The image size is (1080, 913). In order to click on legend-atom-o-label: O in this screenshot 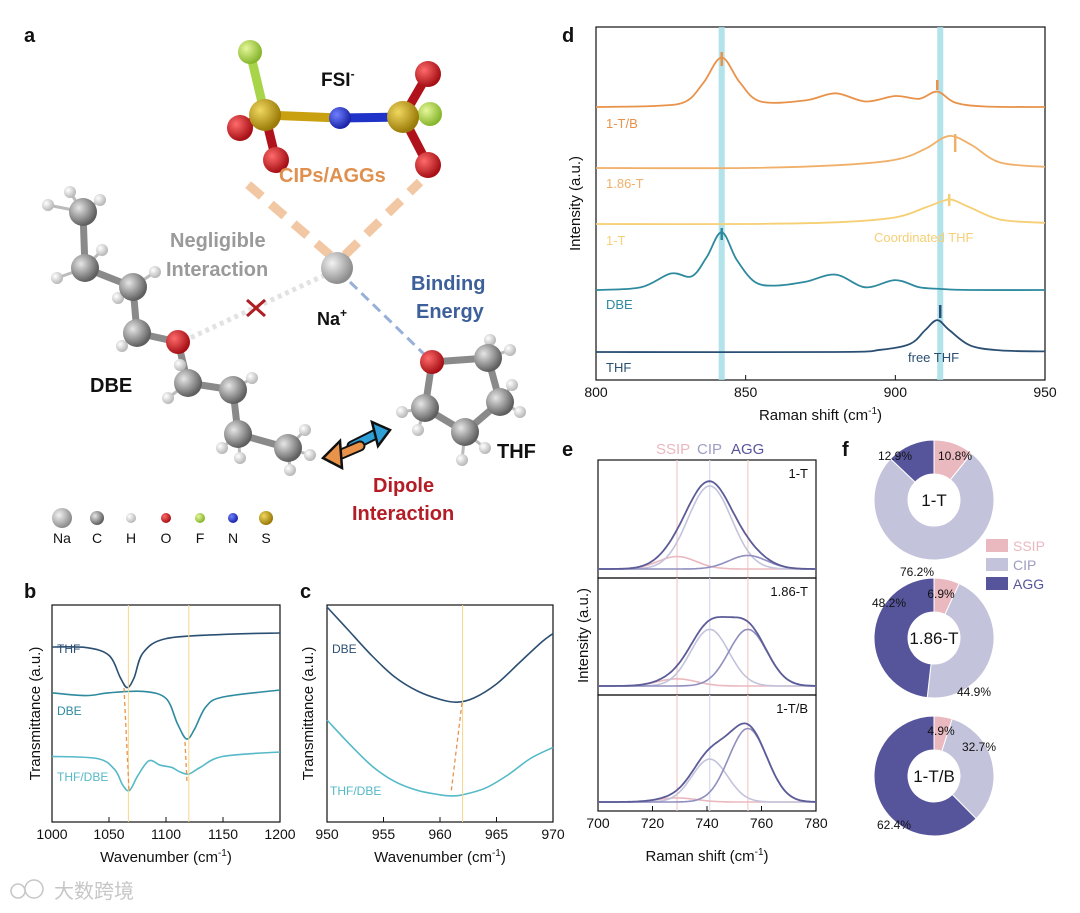, I will do `click(166, 538)`.